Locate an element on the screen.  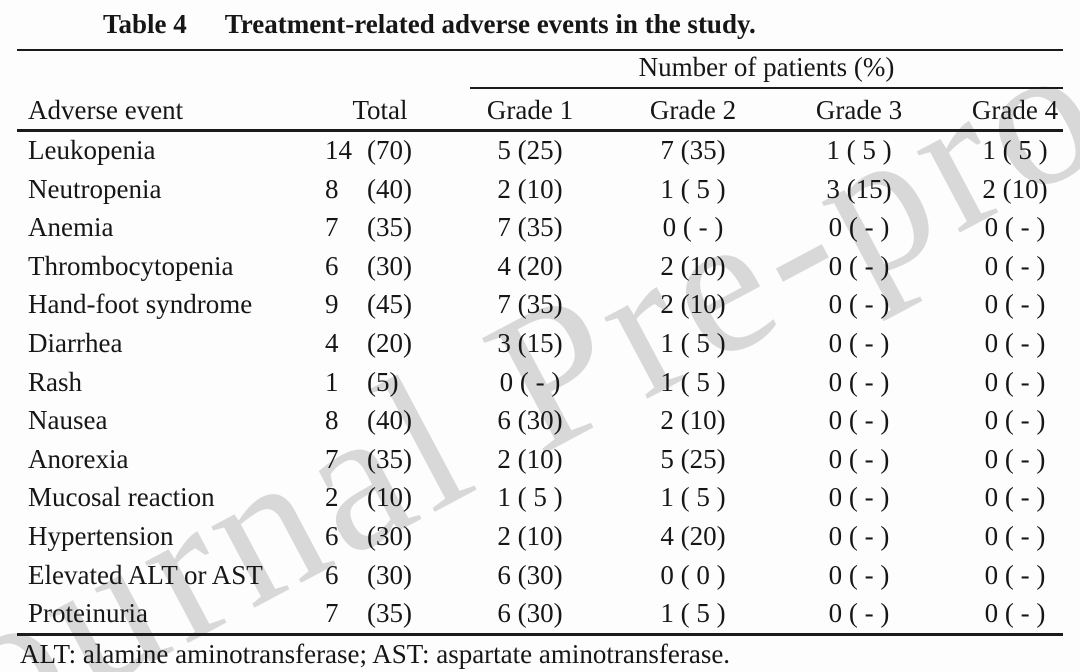
column-header-grade-1: Grade 1 is located at coordinates (530, 110).